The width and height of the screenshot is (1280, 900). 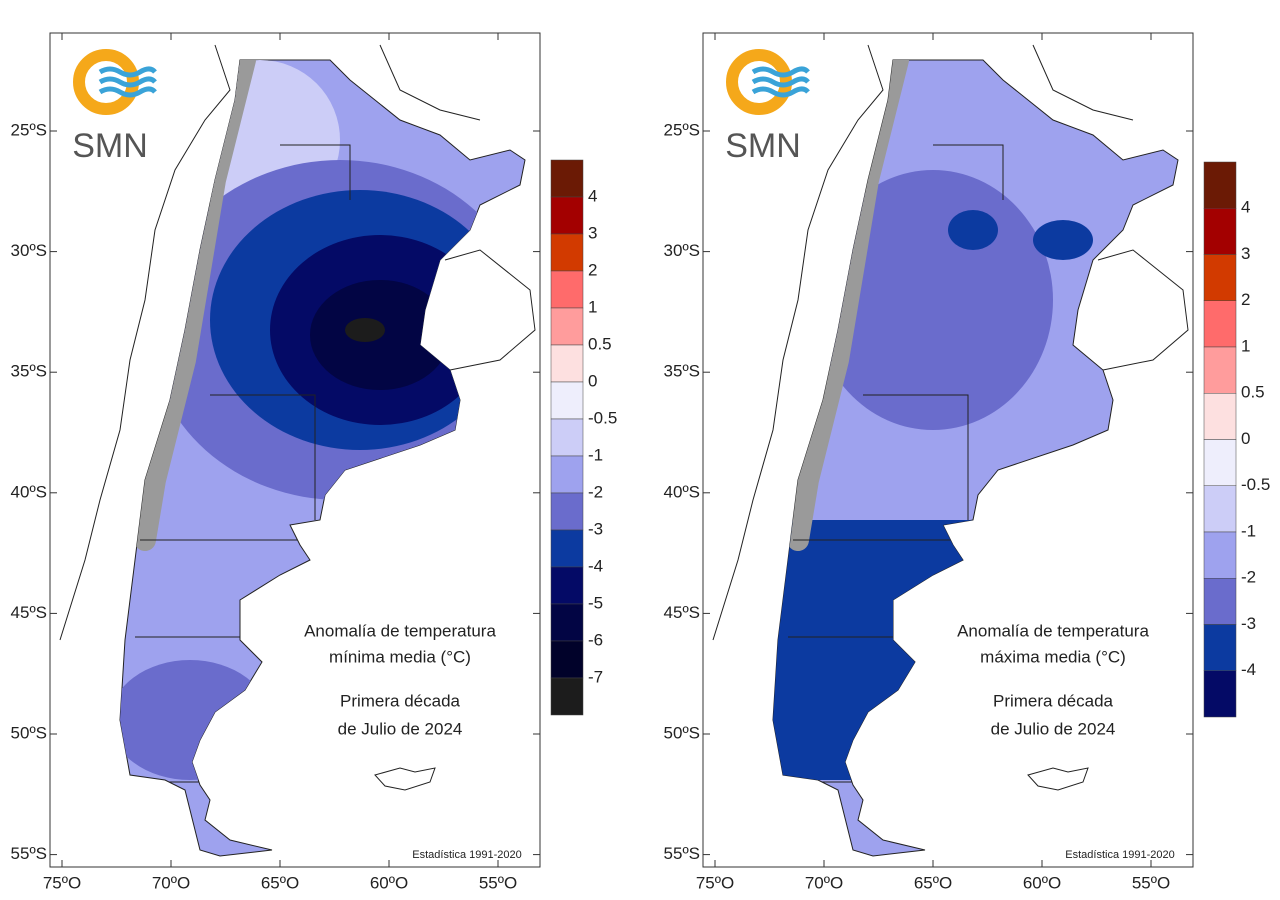 What do you see at coordinates (592, 232) in the screenshot?
I see `legend-label: 3` at bounding box center [592, 232].